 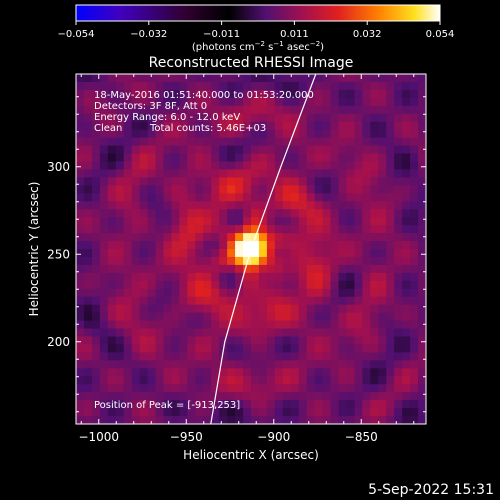 What do you see at coordinates (278, 44) in the screenshot?
I see `unit-exp-2: −1` at bounding box center [278, 44].